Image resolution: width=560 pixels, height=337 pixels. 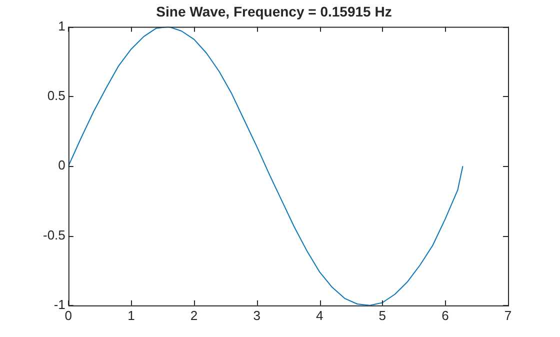 I want to click on x-tick-label: 3, so click(x=256, y=315).